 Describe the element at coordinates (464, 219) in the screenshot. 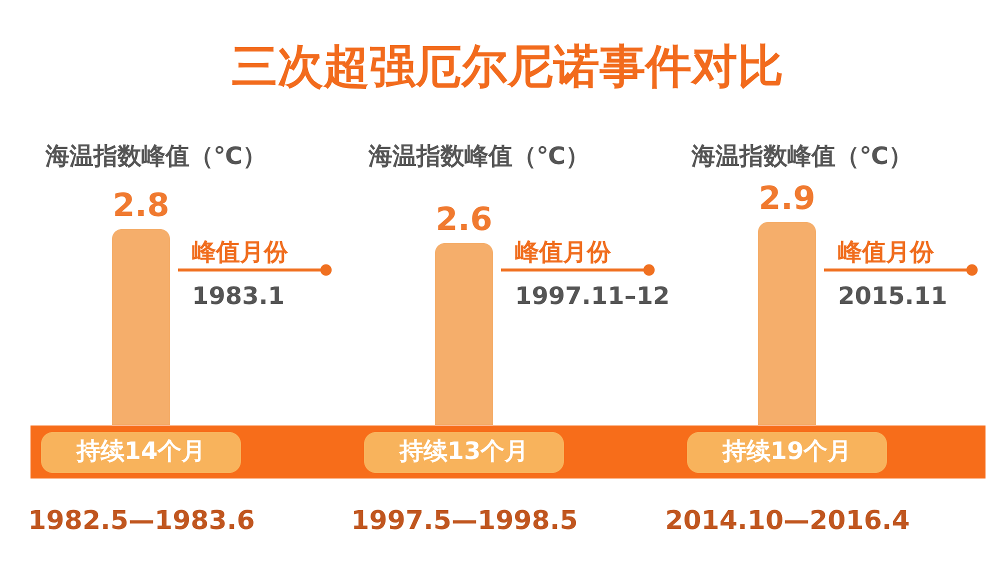

I see `data-label: 2.6` at that location.